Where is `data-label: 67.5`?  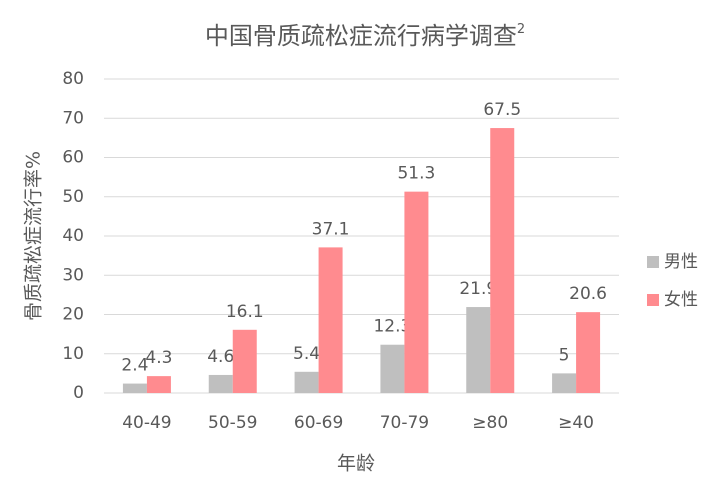
data-label: 67.5 is located at coordinates (502, 110).